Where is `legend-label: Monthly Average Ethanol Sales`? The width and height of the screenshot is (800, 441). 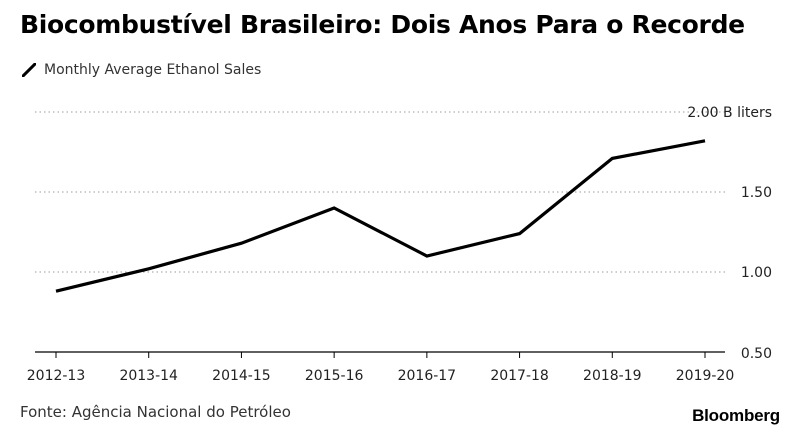 legend-label: Monthly Average Ethanol Sales is located at coordinates (153, 70).